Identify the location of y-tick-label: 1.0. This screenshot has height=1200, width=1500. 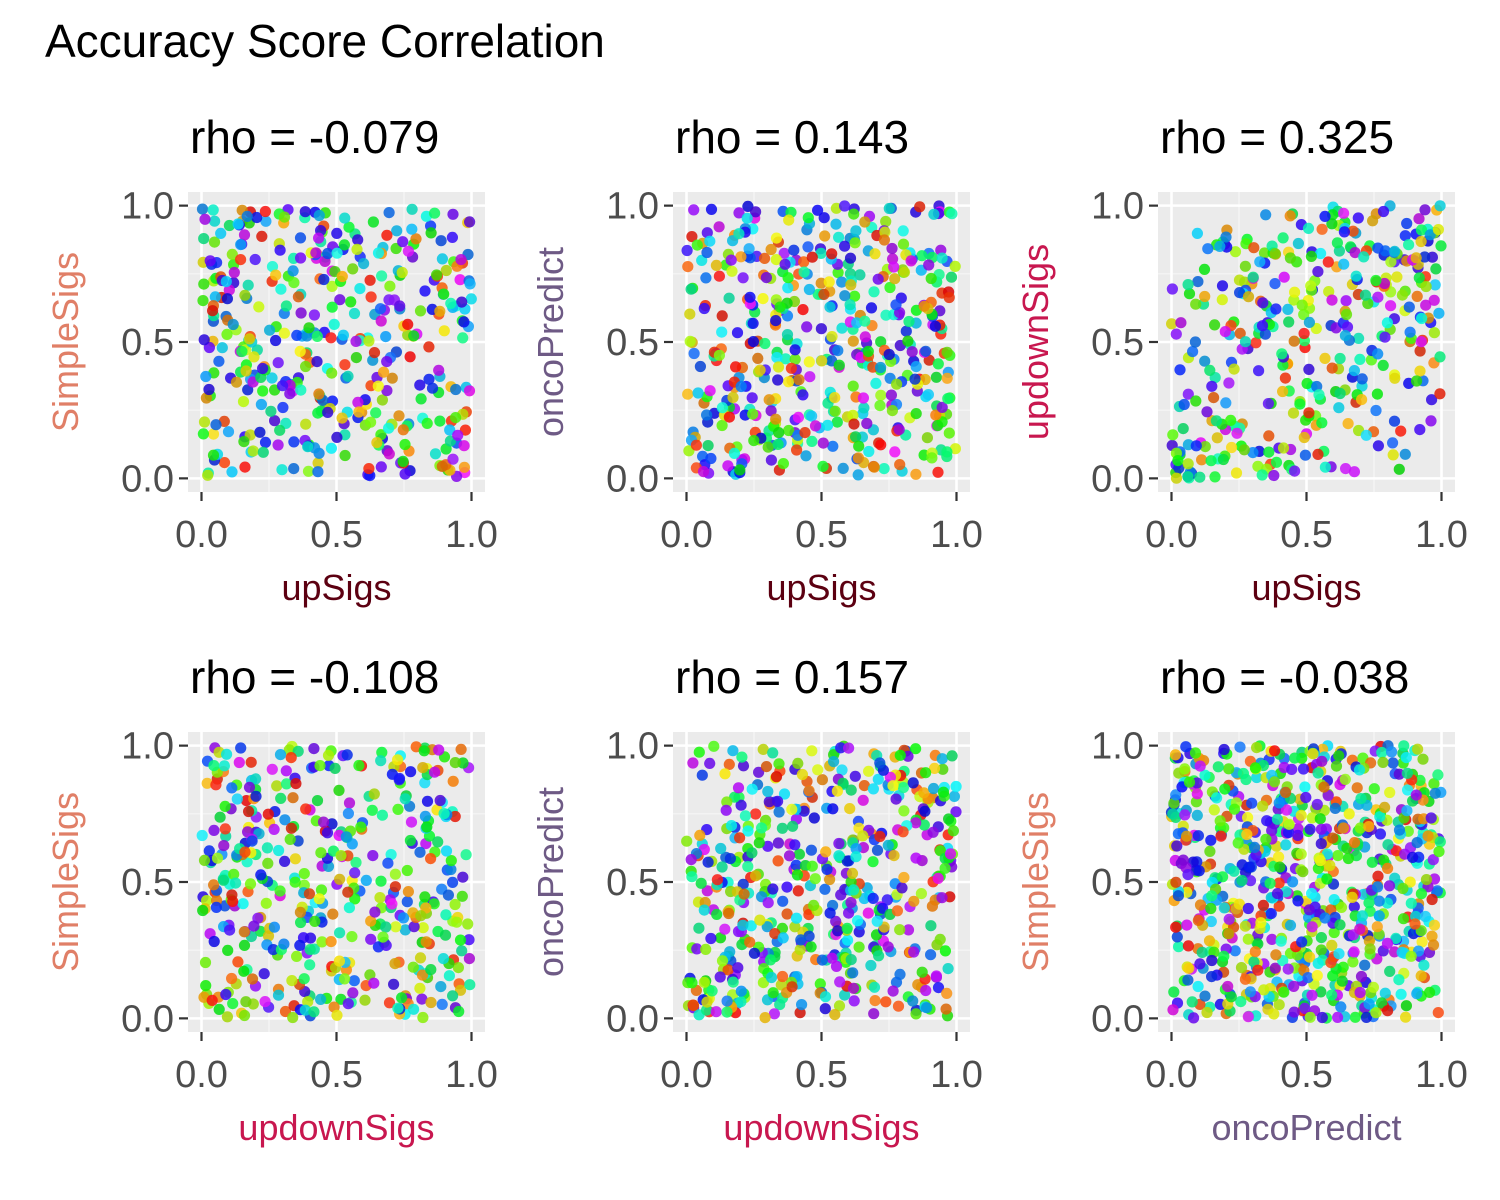
(1117, 207).